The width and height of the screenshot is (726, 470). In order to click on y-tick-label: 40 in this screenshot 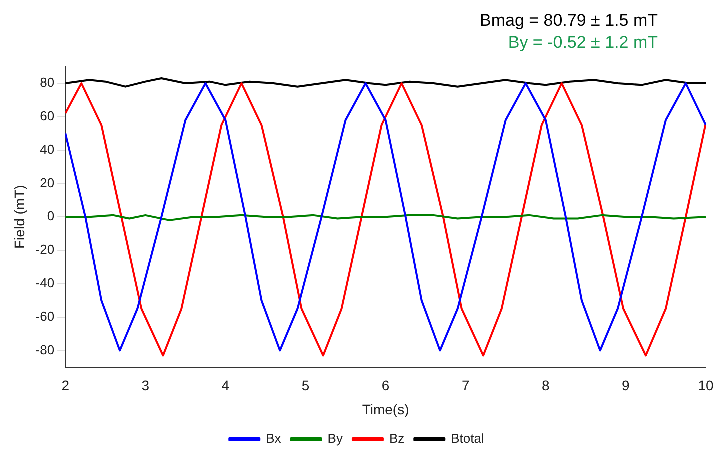, I will do `click(47, 149)`.